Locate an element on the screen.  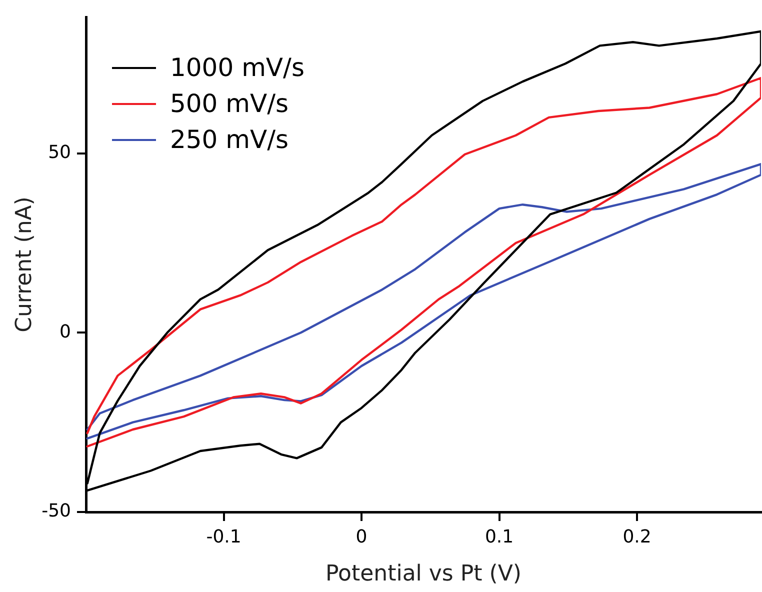
x-tick-label: -0.1 is located at coordinates (224, 537).